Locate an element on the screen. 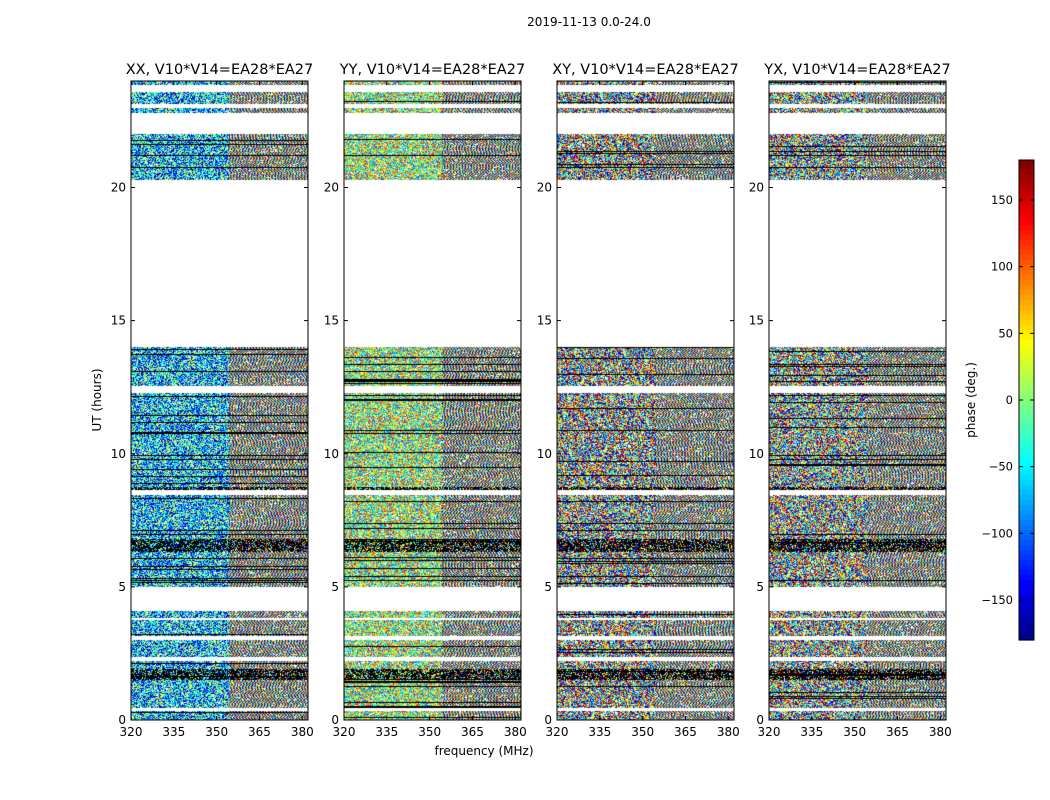 This screenshot has height=800, width=1050. colorbar-tick-label: −100 is located at coordinates (997, 533).